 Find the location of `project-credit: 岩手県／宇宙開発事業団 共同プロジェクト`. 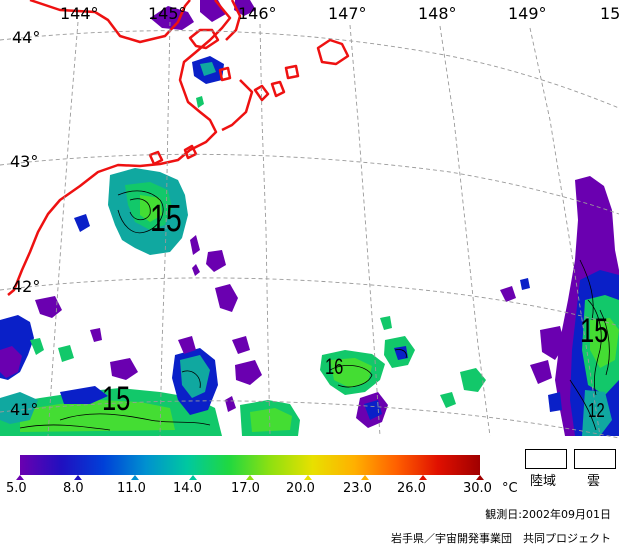

project-credit: 岩手県／宇宙開発事業団 共同プロジェクト is located at coordinates (501, 538).